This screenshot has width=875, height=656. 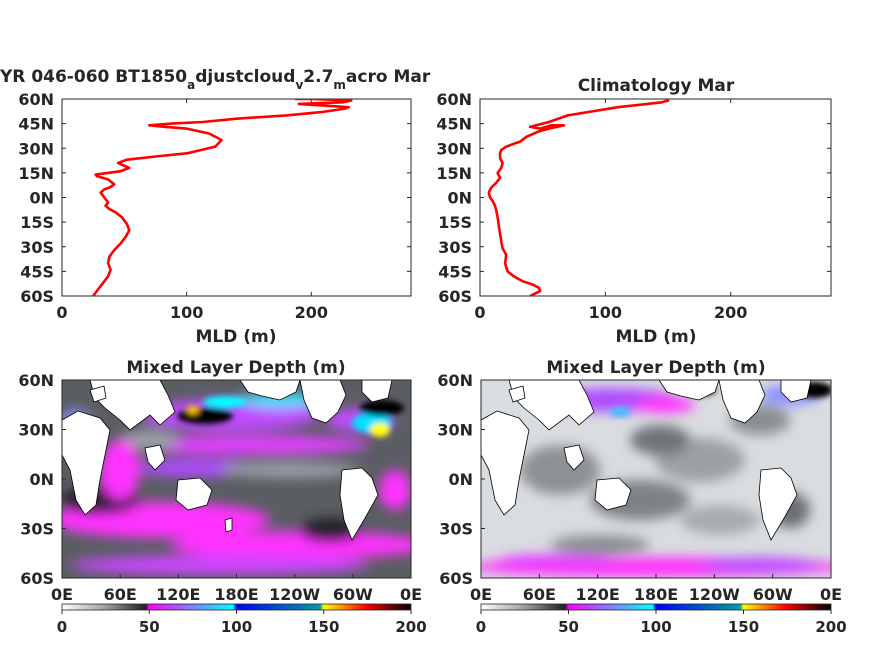 What do you see at coordinates (222, 197) in the screenshot?
I see `mld-profile-line-model` at bounding box center [222, 197].